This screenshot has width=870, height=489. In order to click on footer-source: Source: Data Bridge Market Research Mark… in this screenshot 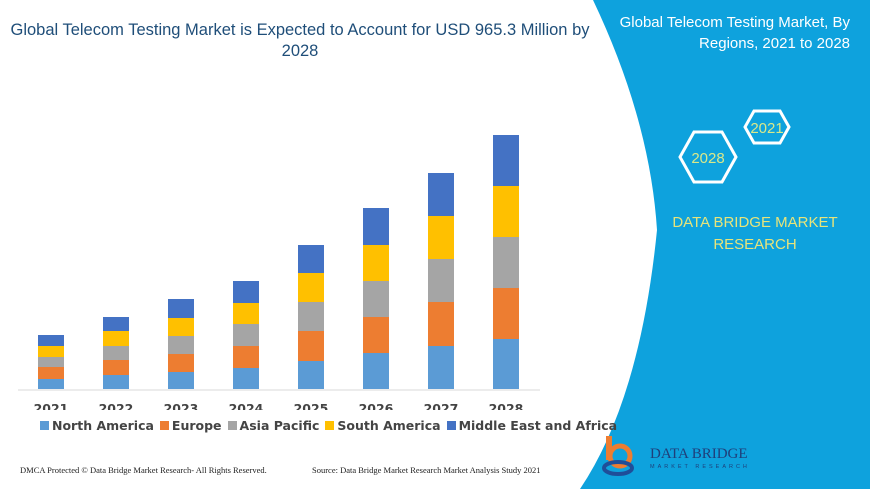, I will do `click(426, 470)`.